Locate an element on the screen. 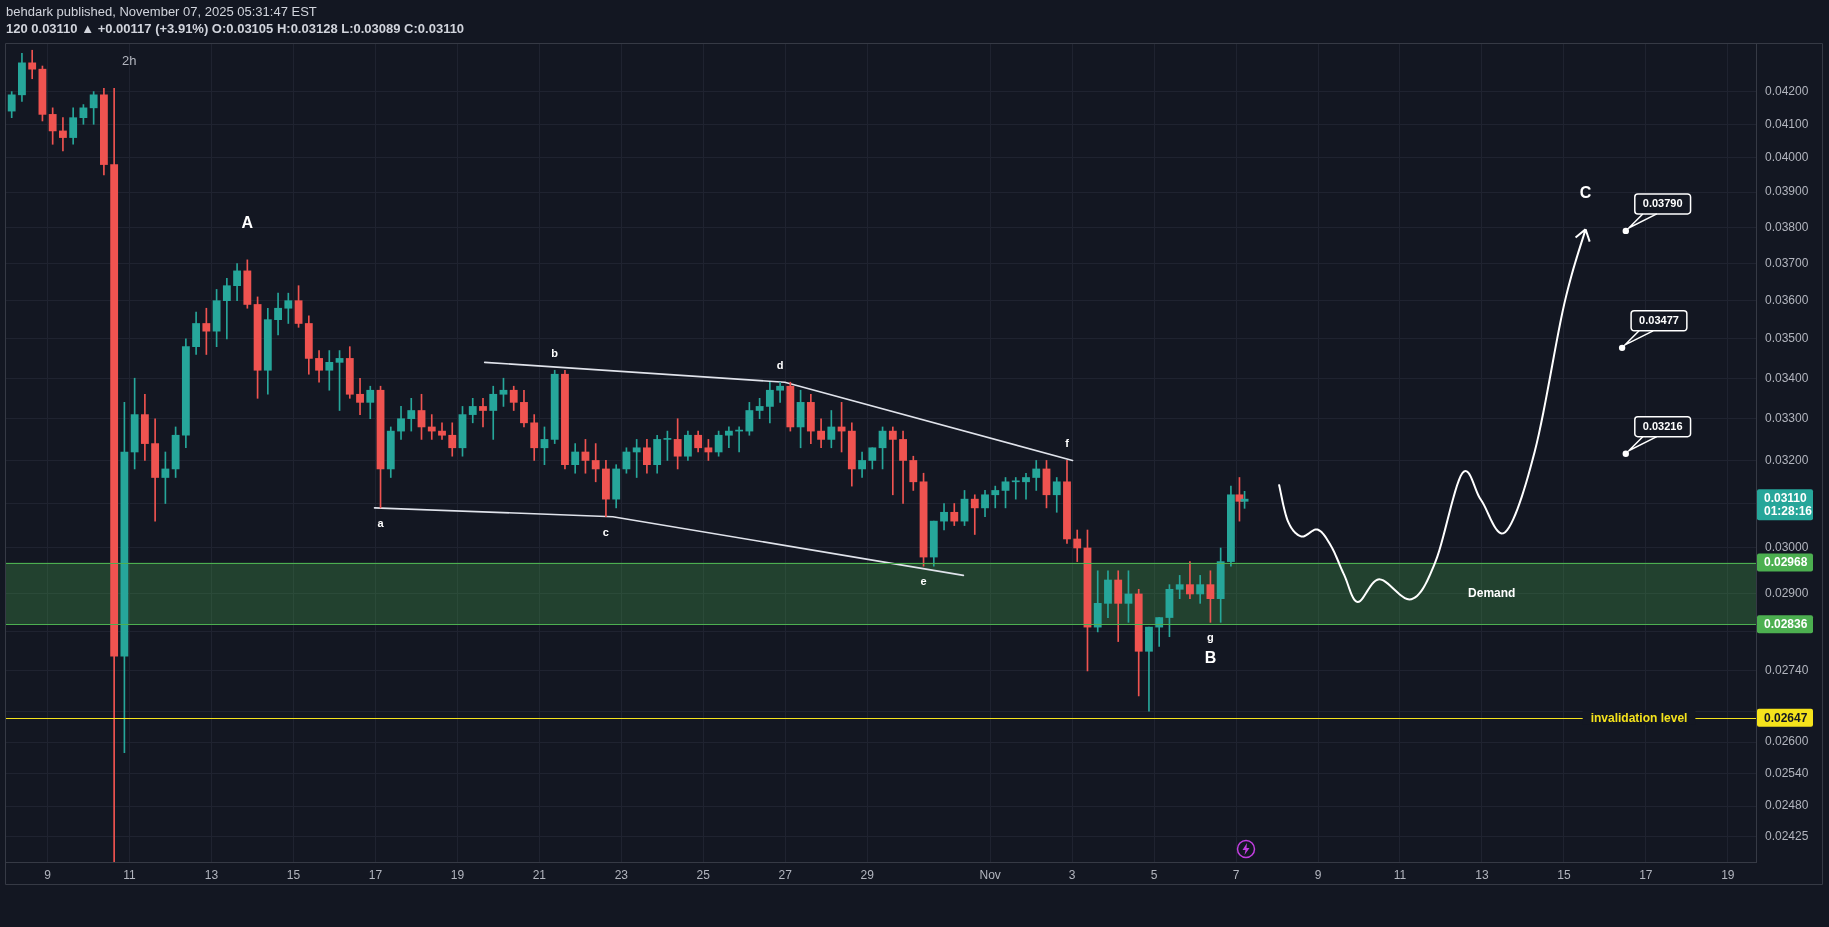 This screenshot has height=927, width=1829. y-tick-label: 0.03000 is located at coordinates (1787, 547).